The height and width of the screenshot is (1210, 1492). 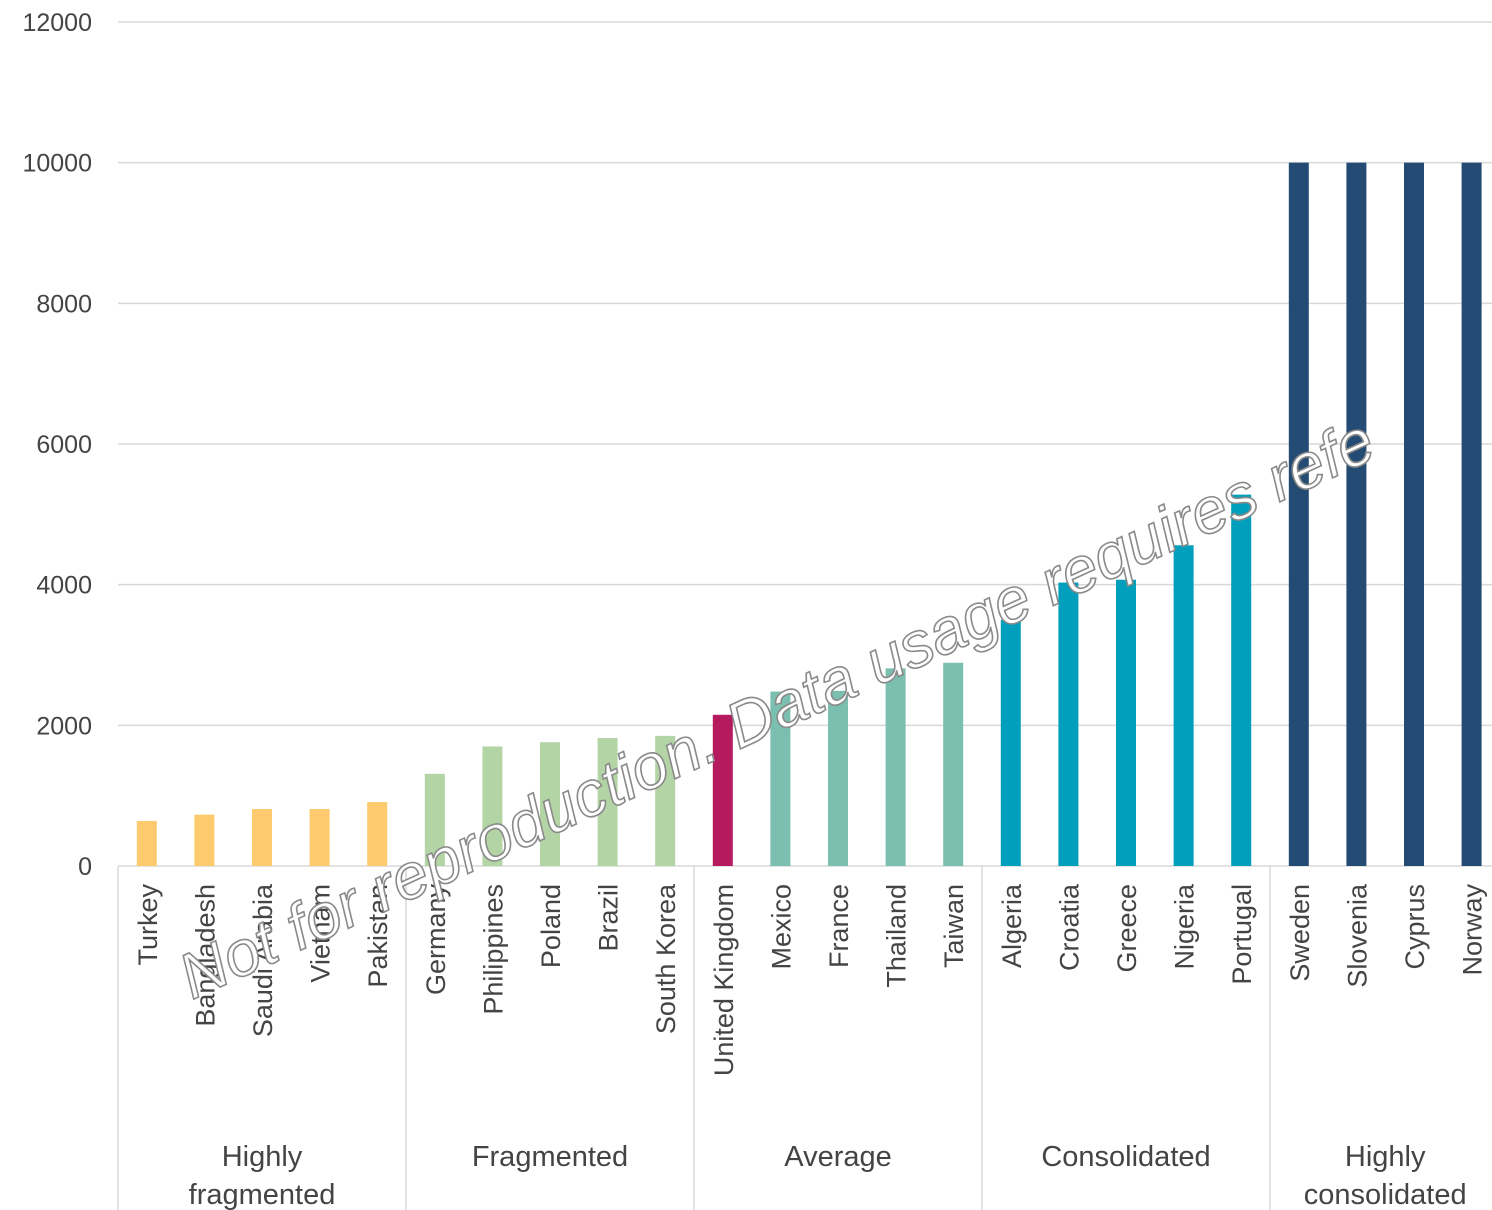 I want to click on x-tick-label: Bangladesh, so click(x=205, y=955).